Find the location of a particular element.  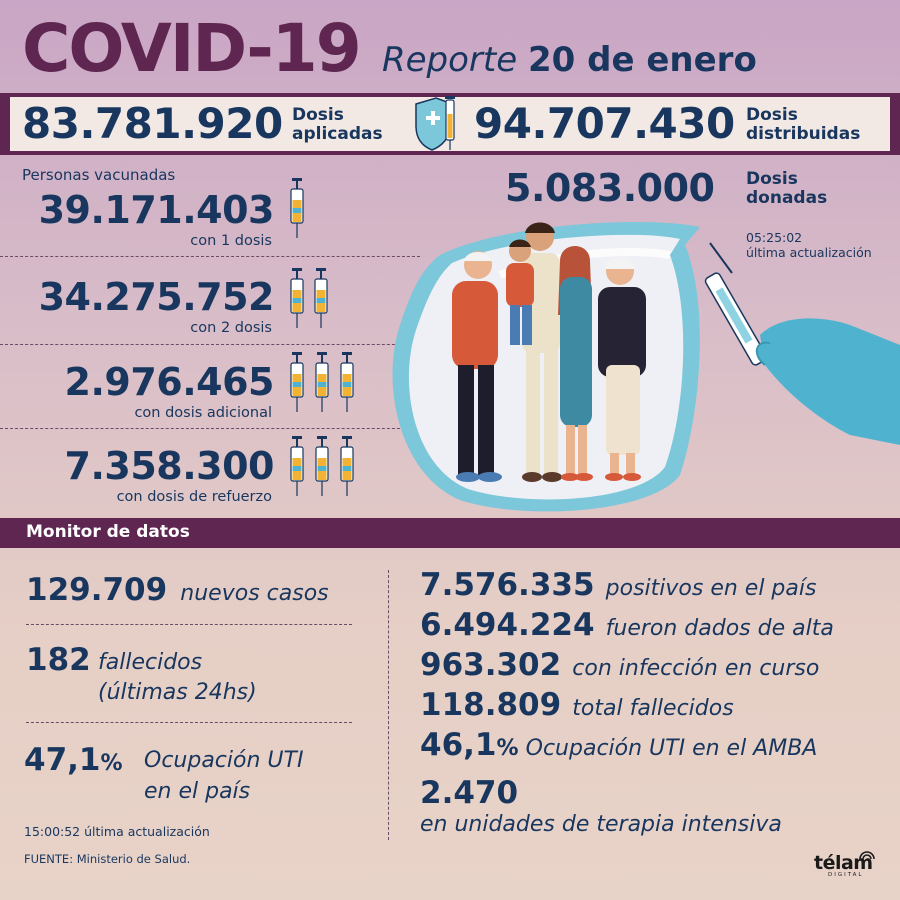

icu-country-label: Ocupación UTI en el país is located at coordinates (224, 776).